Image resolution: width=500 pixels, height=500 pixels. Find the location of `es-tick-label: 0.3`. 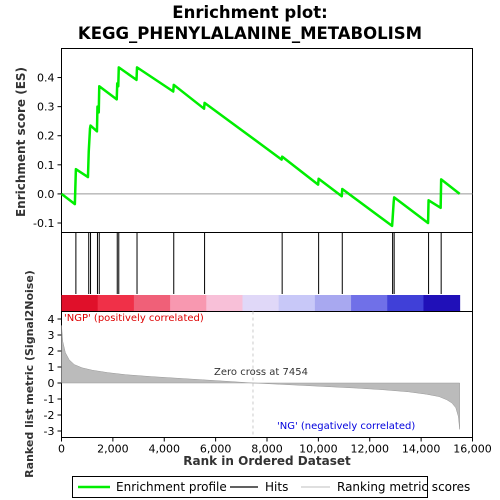

es-tick-label: 0.3 is located at coordinates (46, 107).